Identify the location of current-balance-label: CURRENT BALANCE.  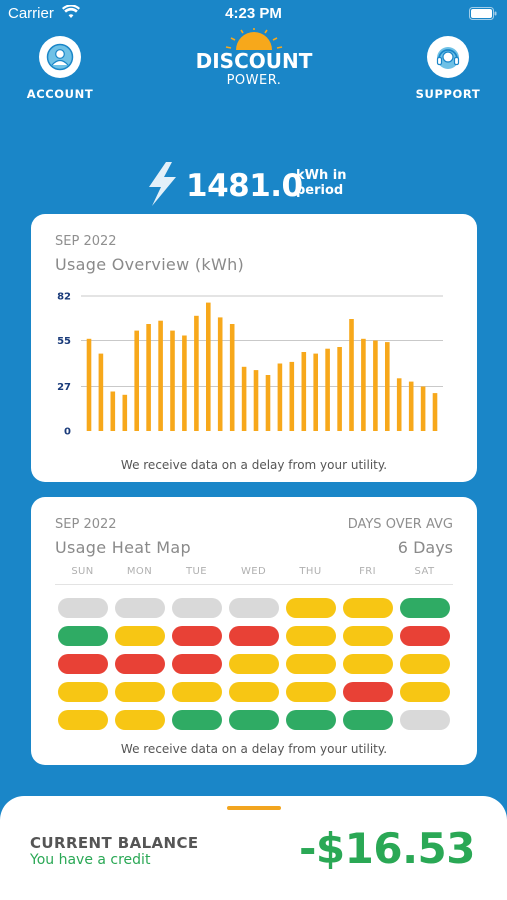
(114, 843).